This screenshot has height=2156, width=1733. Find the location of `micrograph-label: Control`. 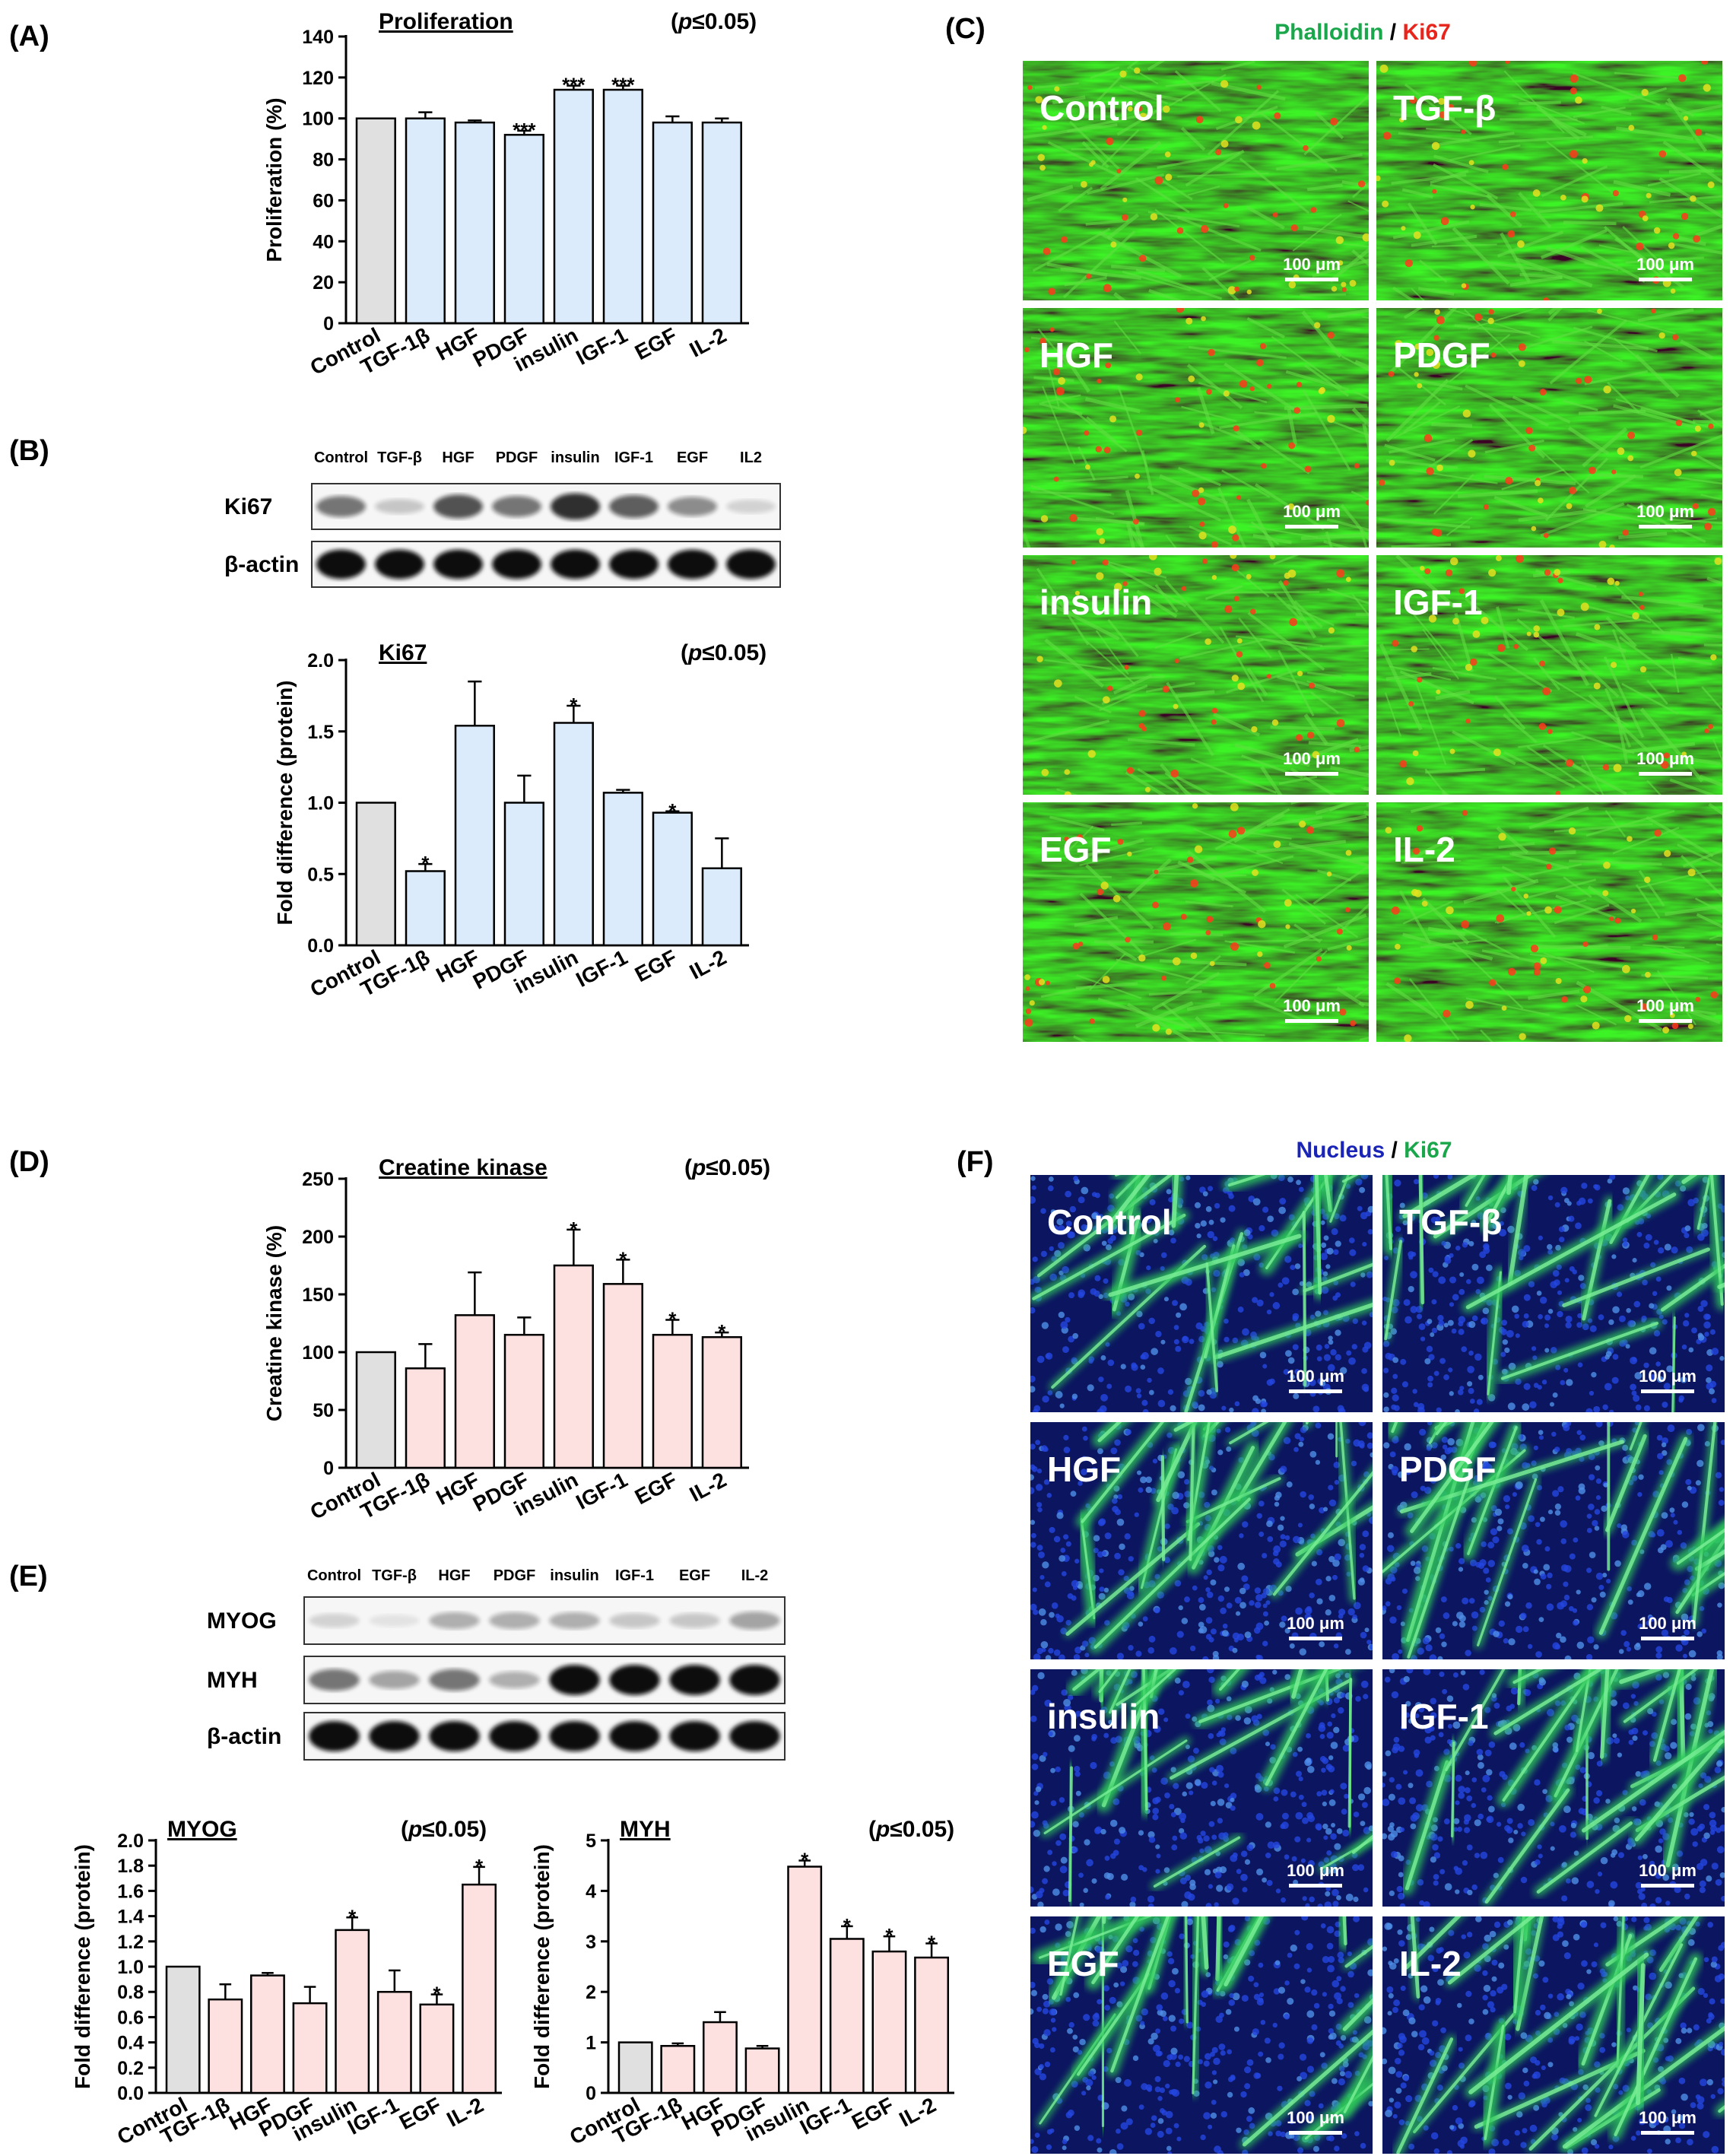

micrograph-label: Control is located at coordinates (1101, 108).